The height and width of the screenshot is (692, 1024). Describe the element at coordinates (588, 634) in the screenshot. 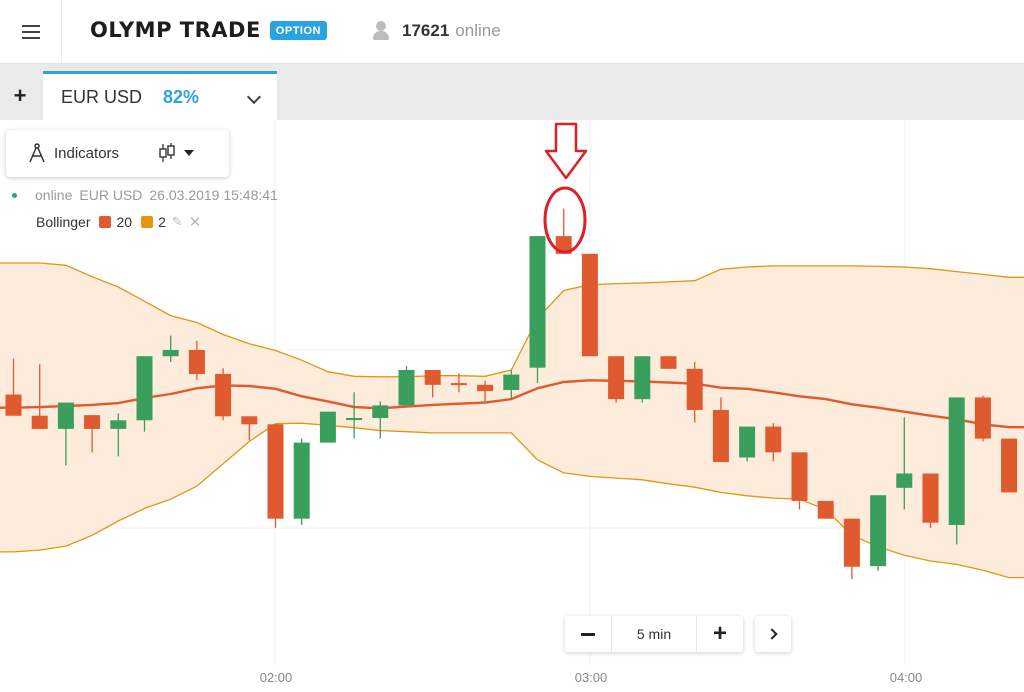

I see `zoom-out-button` at that location.